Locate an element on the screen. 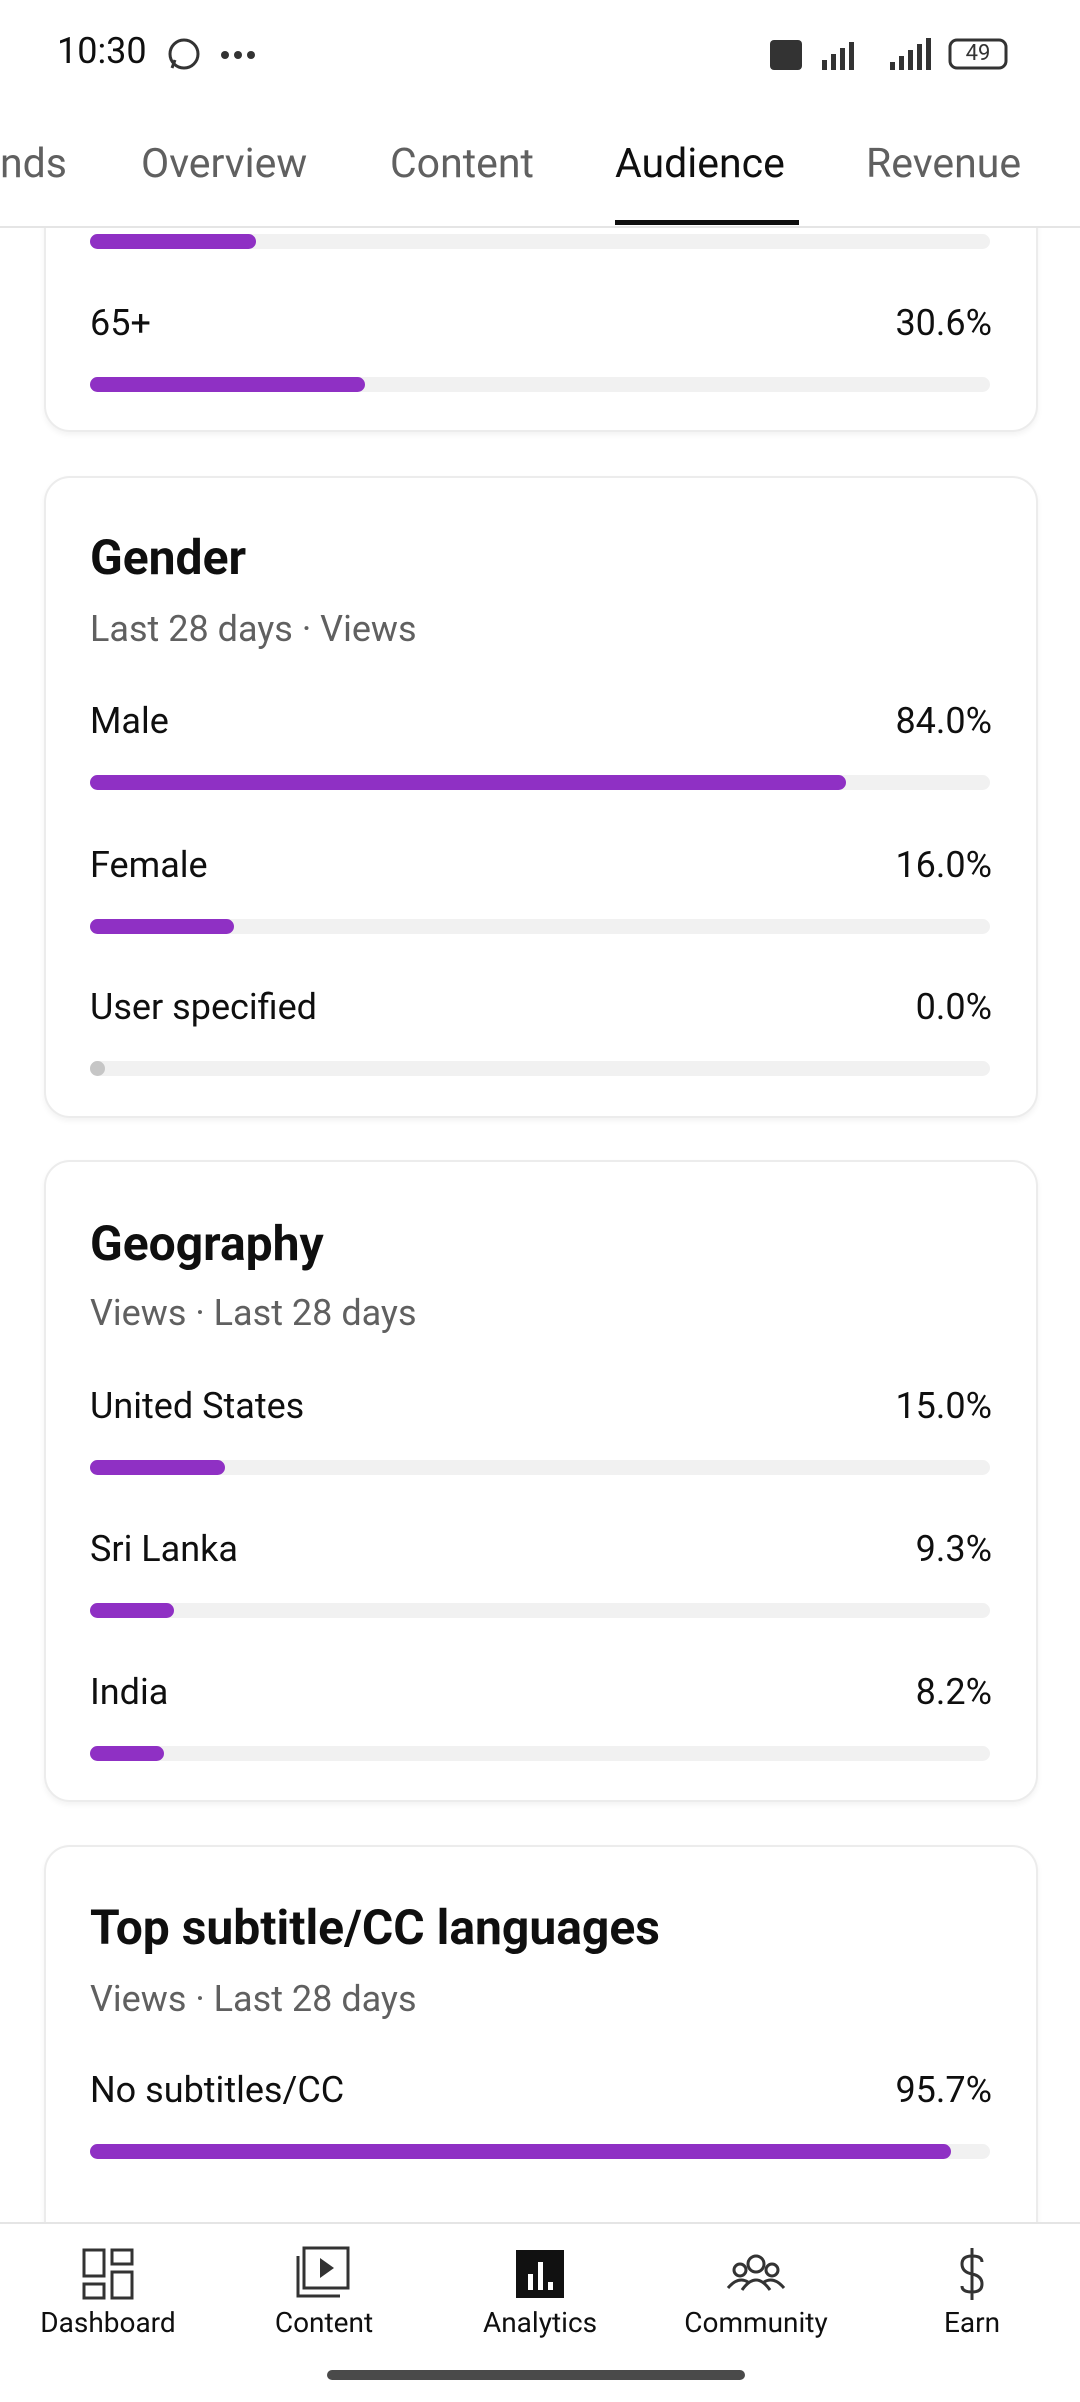  row-value: 95.7% is located at coordinates (943, 2090).